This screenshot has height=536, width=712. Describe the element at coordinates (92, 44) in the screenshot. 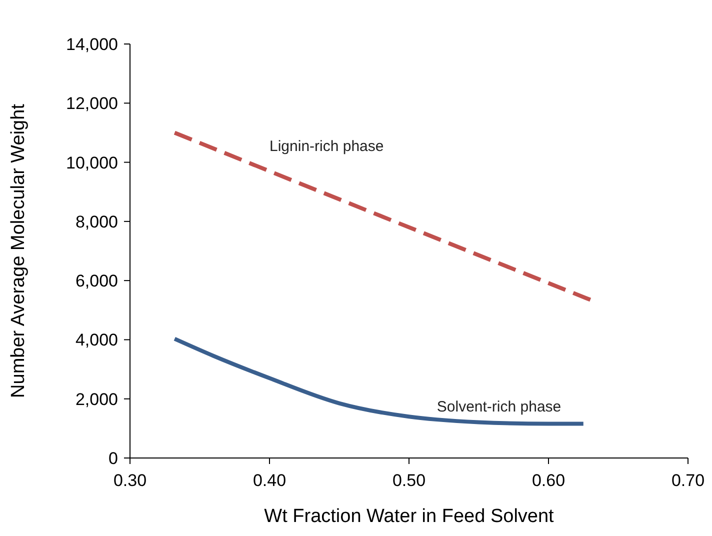

I see `y-tick-label: 14,000` at that location.